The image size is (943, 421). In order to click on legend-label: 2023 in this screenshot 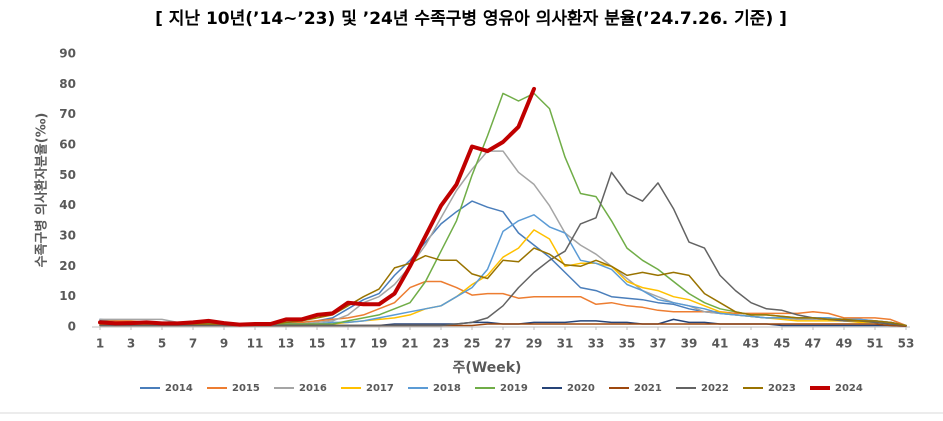, I will do `click(782, 388)`.